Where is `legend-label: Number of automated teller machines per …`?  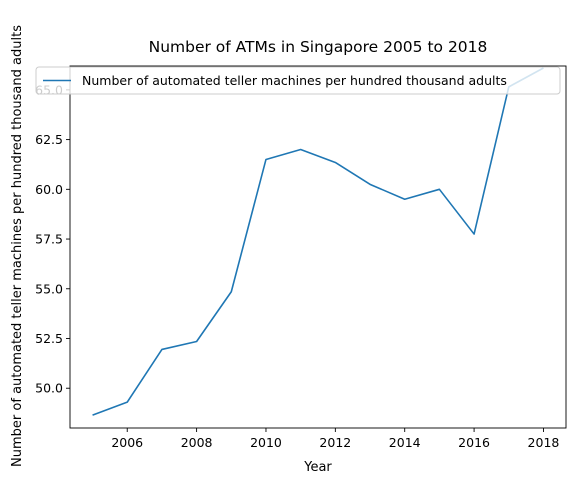 legend-label: Number of automated teller machines per … is located at coordinates (294, 80).